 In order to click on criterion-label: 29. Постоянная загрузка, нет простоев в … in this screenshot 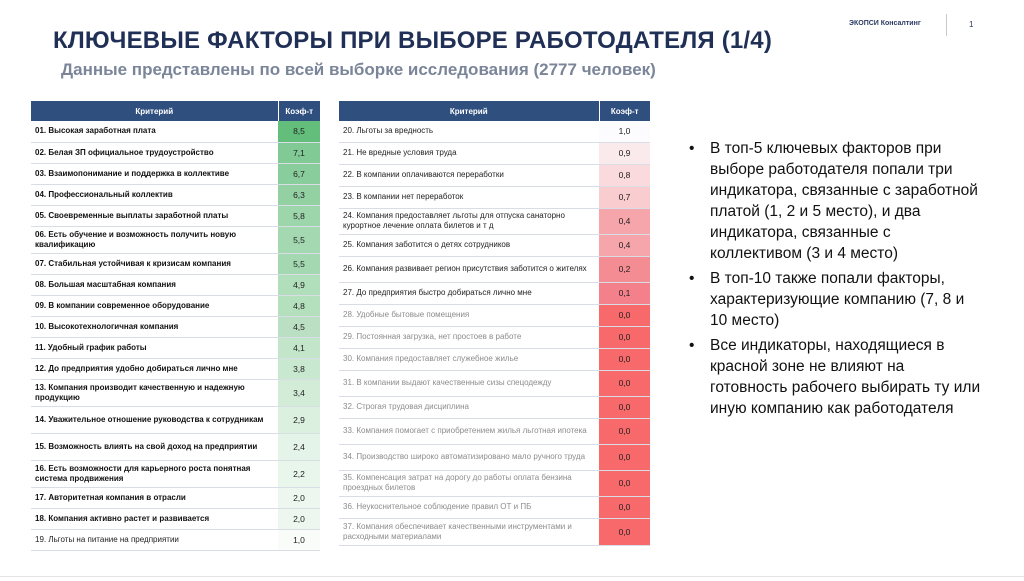, I will do `click(469, 337)`.